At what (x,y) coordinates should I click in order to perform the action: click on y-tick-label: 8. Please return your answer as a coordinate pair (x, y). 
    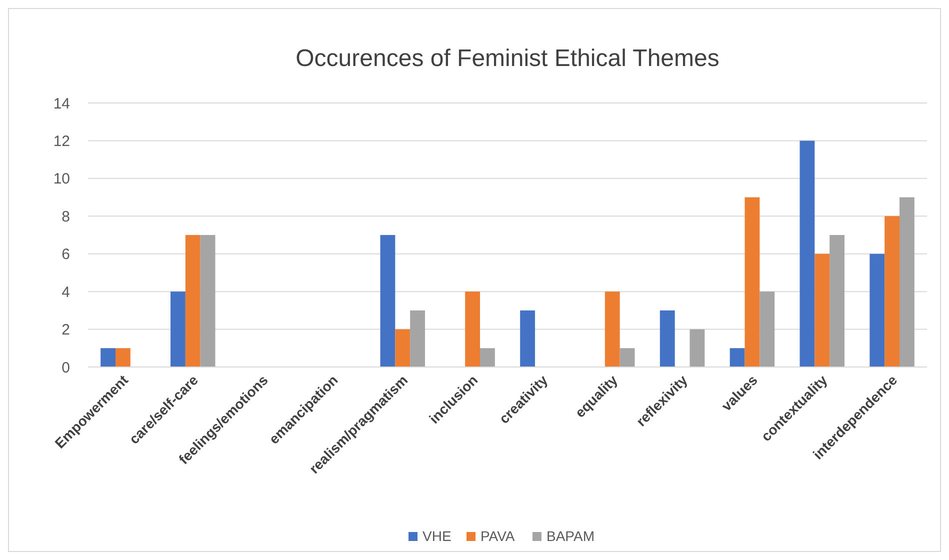
    Looking at the image, I should click on (66, 217).